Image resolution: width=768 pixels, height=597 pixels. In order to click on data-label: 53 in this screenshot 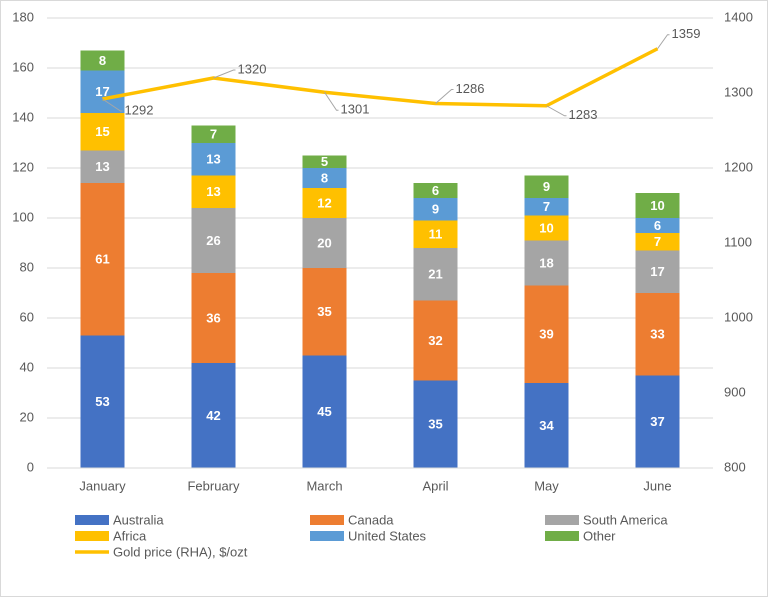, I will do `click(102, 401)`.